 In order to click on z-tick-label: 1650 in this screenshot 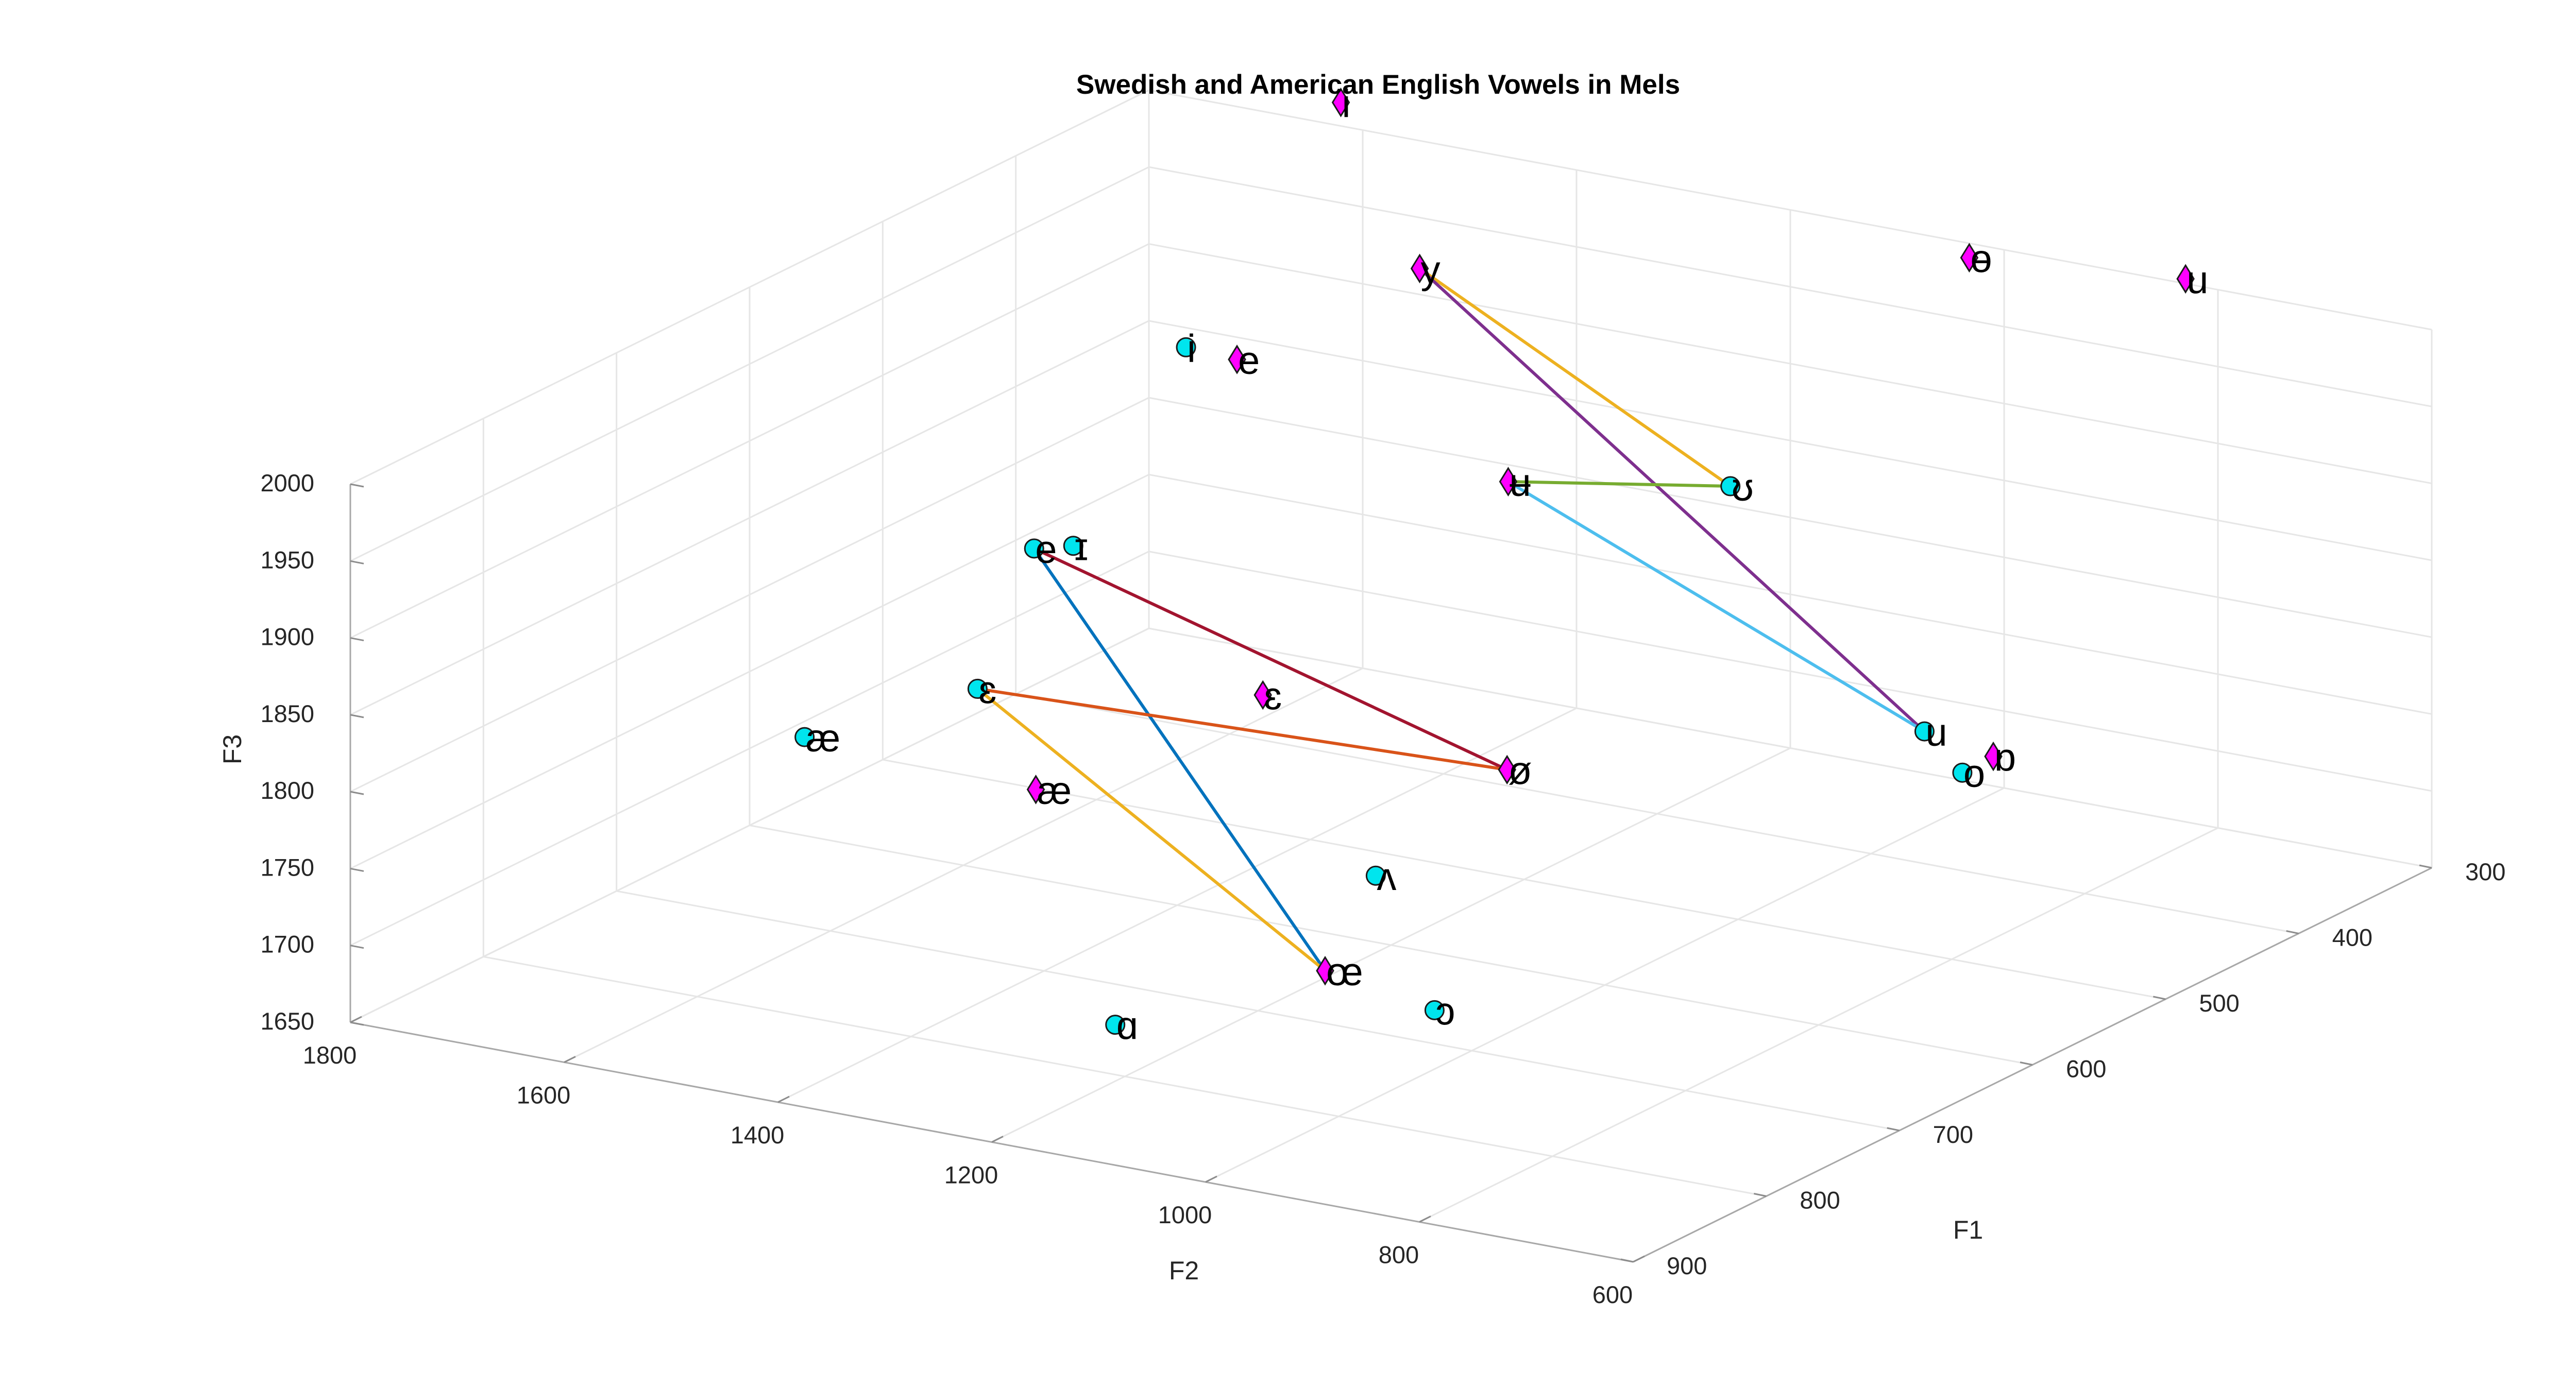, I will do `click(287, 1021)`.